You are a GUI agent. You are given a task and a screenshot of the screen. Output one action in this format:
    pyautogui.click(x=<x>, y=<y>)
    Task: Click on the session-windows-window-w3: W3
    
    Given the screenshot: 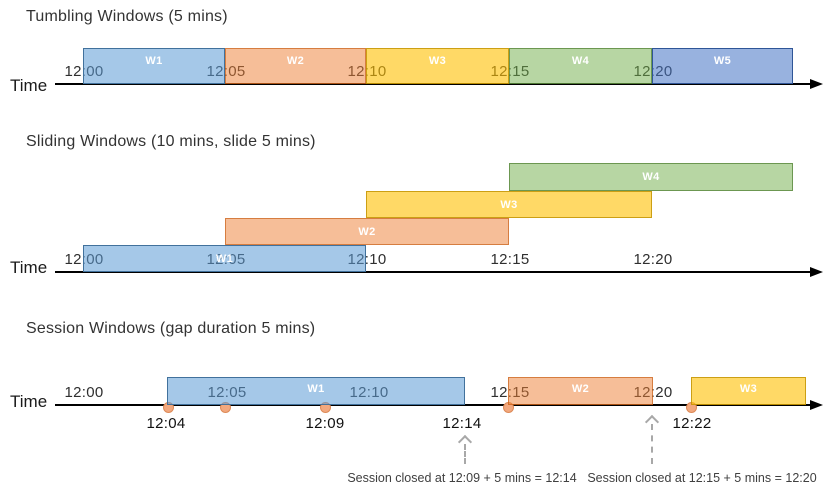 What is the action you would take?
    pyautogui.click(x=748, y=391)
    